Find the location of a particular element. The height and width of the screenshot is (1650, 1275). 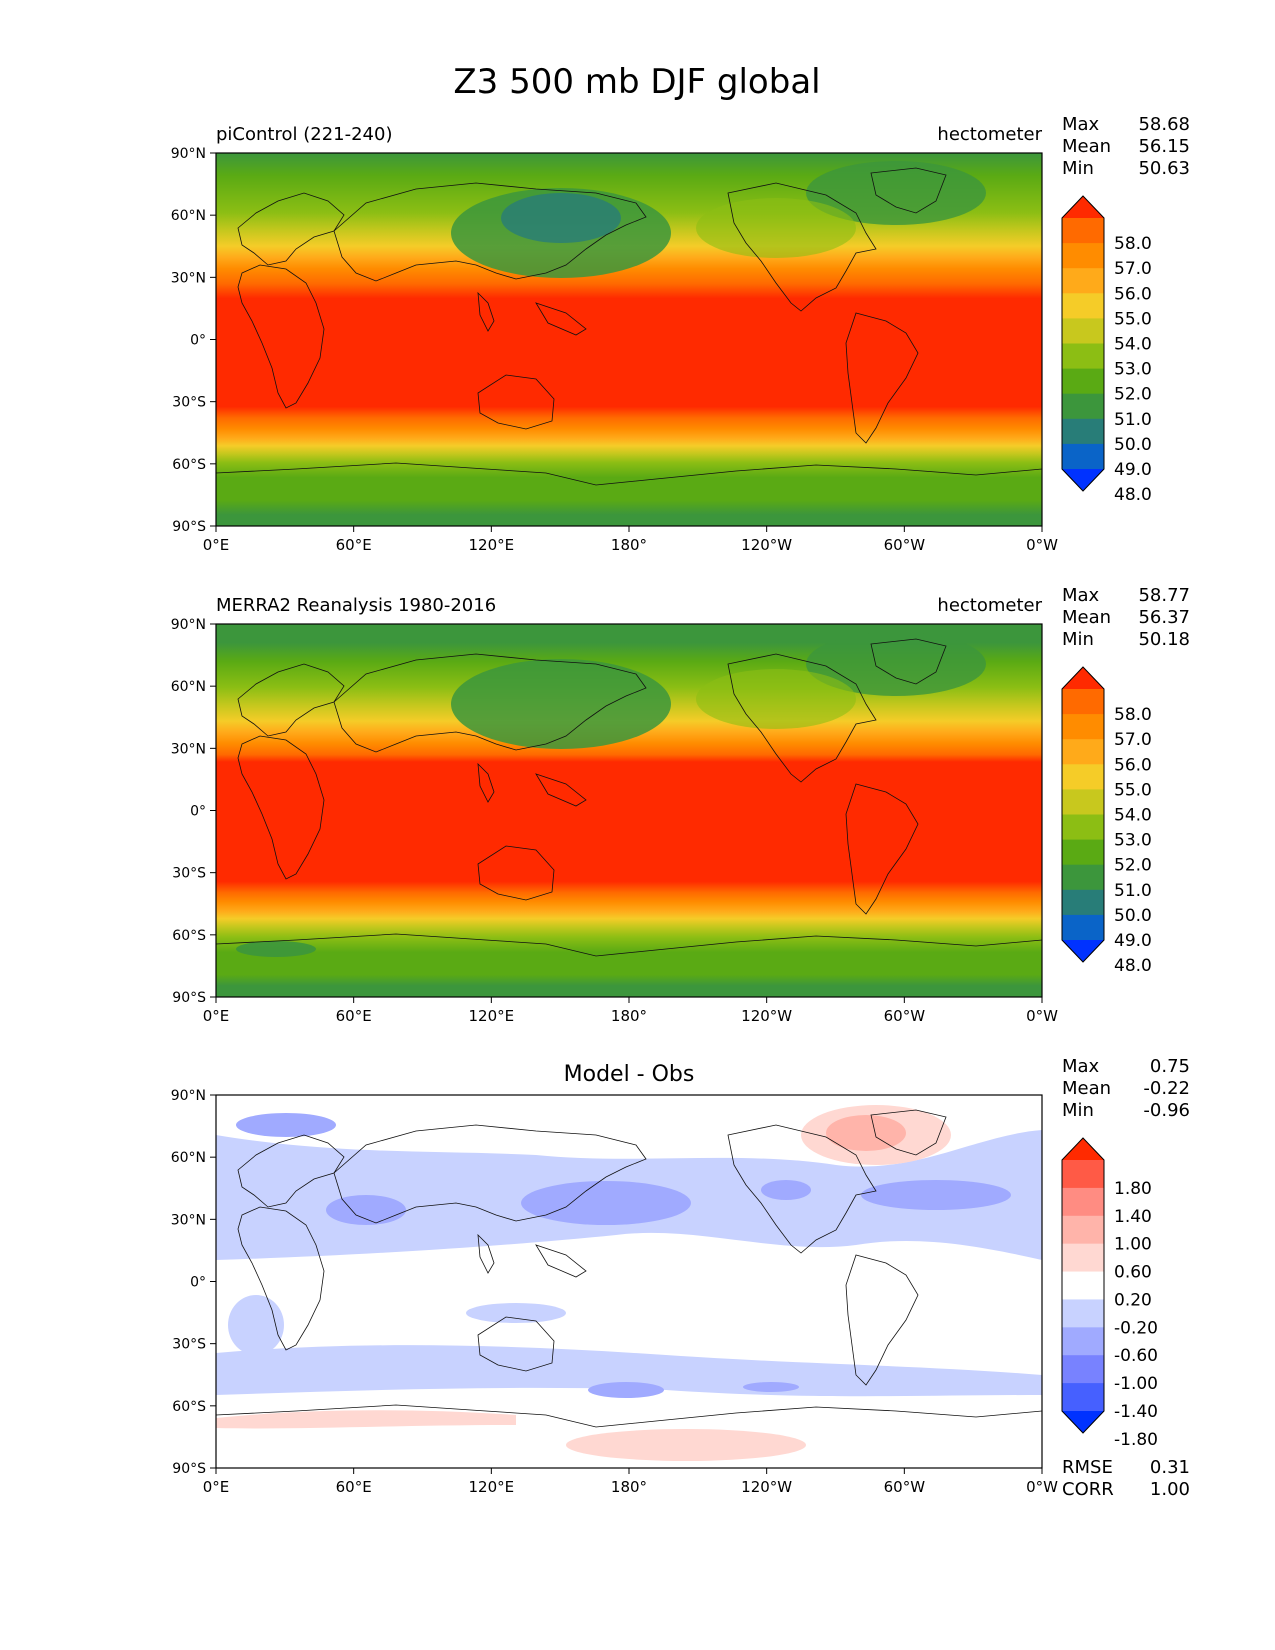

lat-tick-label: 60°S is located at coordinates (189, 1407).